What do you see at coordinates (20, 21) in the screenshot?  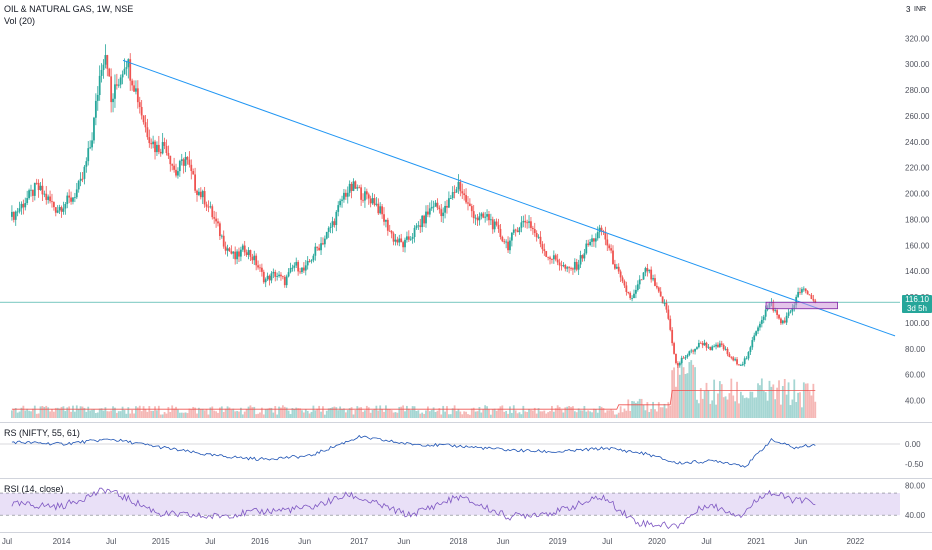 I see `volume-indicator-label: Vol (20)` at bounding box center [20, 21].